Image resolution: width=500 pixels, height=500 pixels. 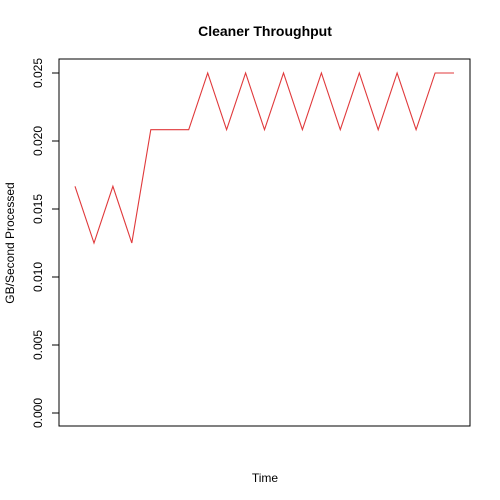 What do you see at coordinates (265, 478) in the screenshot?
I see `x-axis-label: Time` at bounding box center [265, 478].